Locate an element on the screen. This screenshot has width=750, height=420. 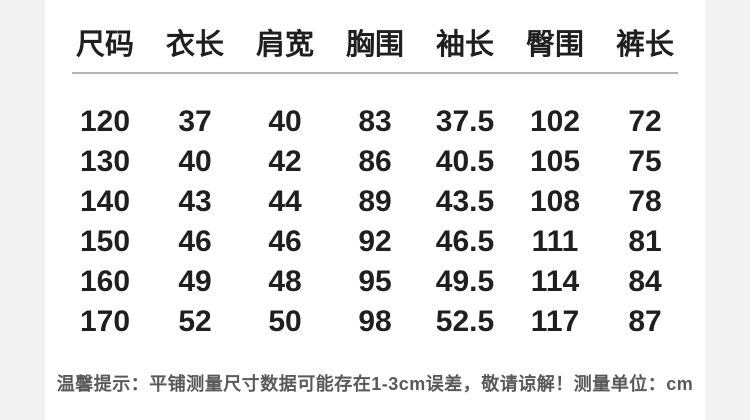
table-cell: 43 is located at coordinates (195, 201).